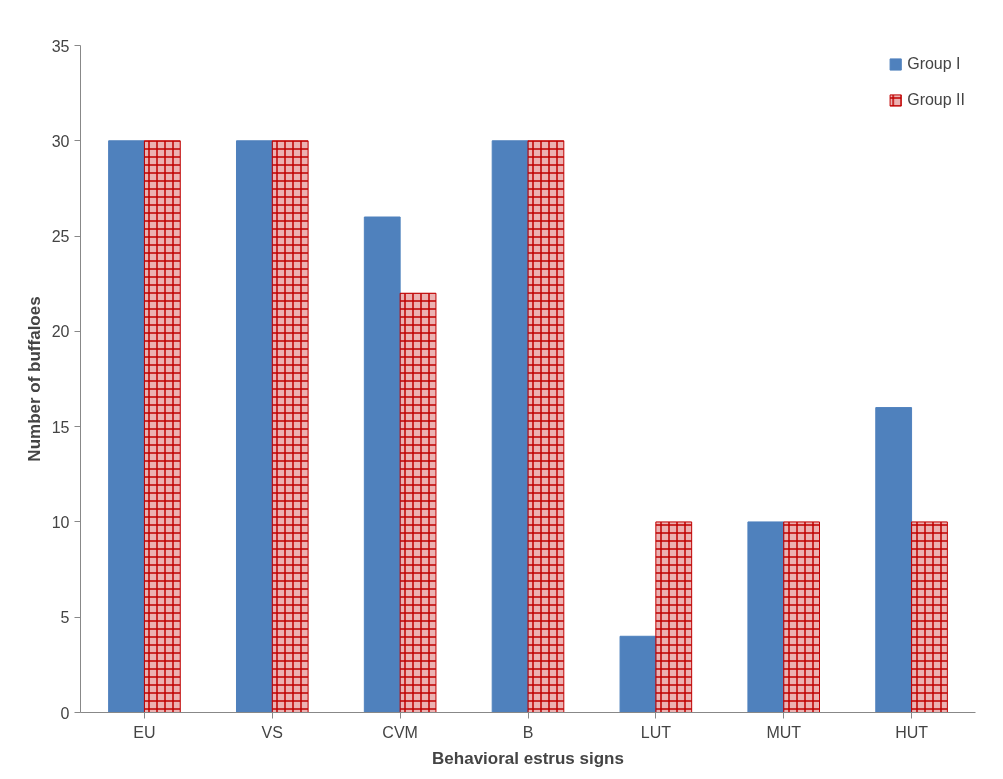 This screenshot has height=779, width=1003. I want to click on y-tick-label: 15, so click(60, 427).